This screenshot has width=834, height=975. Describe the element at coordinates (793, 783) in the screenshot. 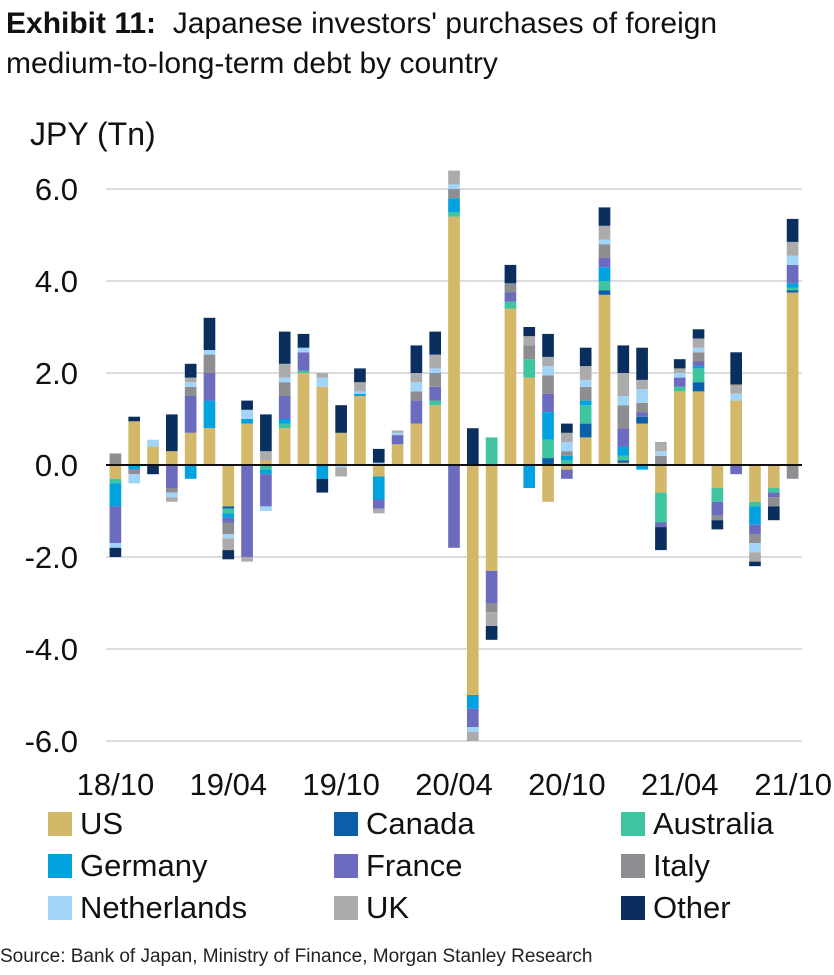

I see `x-tick-label: 21/10` at that location.